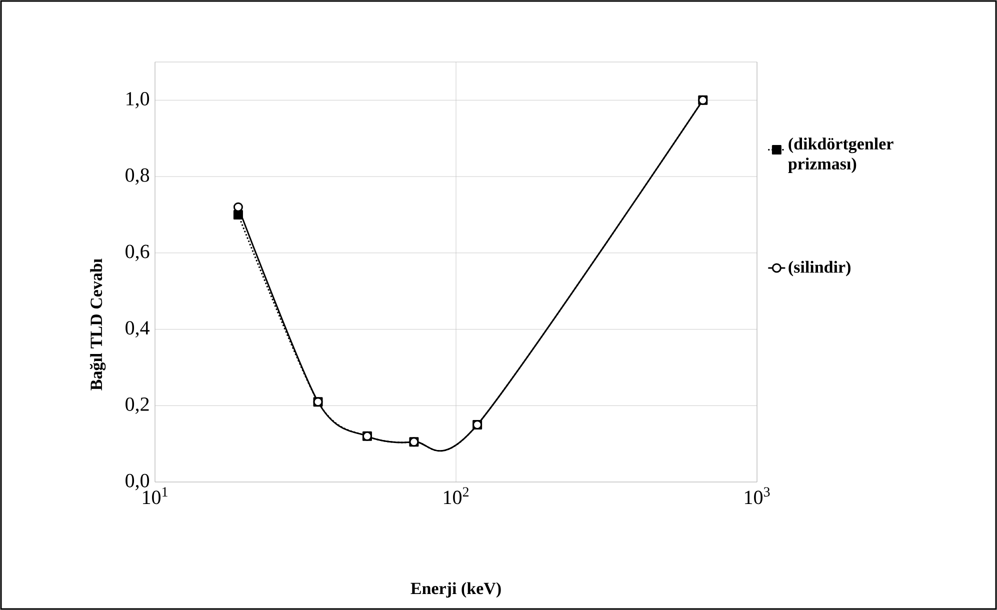  Describe the element at coordinates (138, 100) in the screenshot. I see `y-tick-label: 1,0` at that location.